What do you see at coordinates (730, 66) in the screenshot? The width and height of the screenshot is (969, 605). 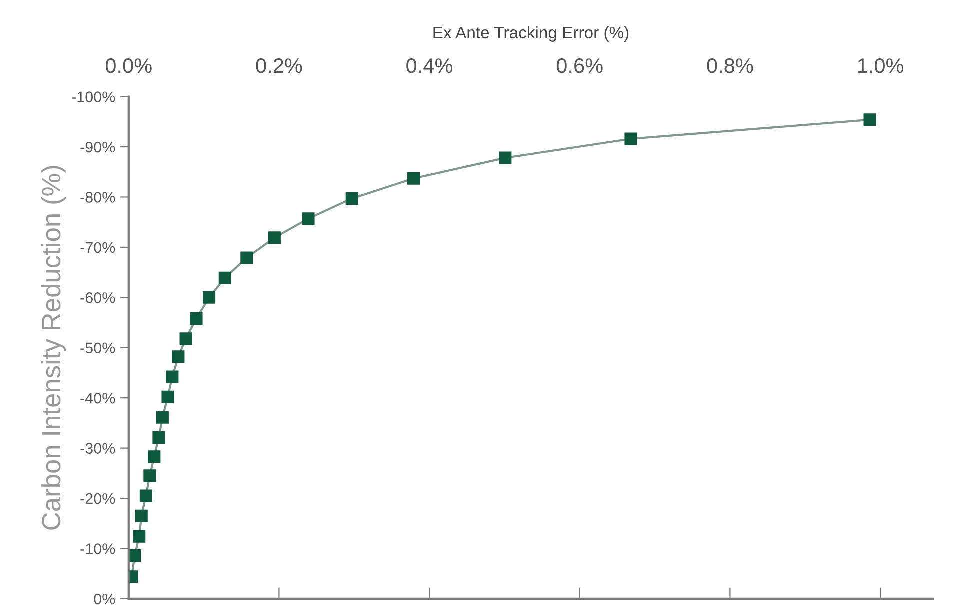 I see `x-tick-label: 0.8%` at bounding box center [730, 66].